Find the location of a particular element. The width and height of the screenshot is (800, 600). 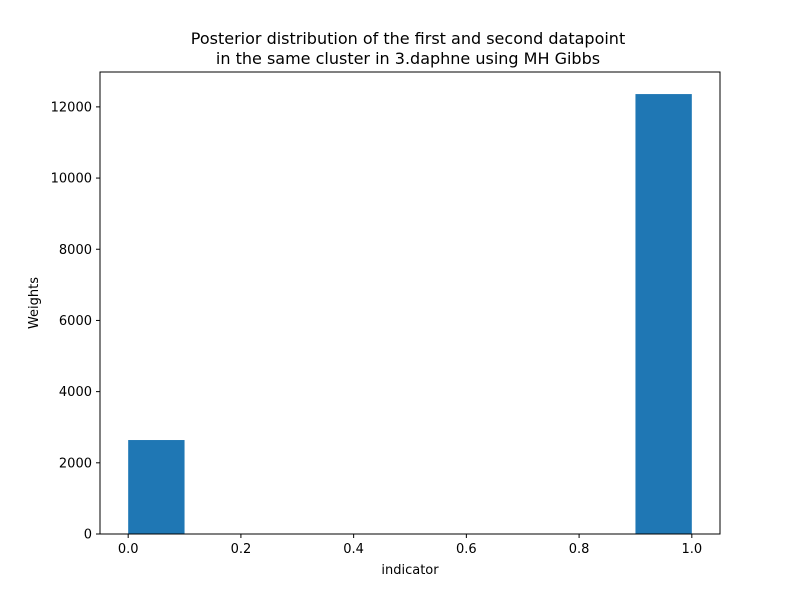

y-tick-label: 2000 is located at coordinates (75, 463).